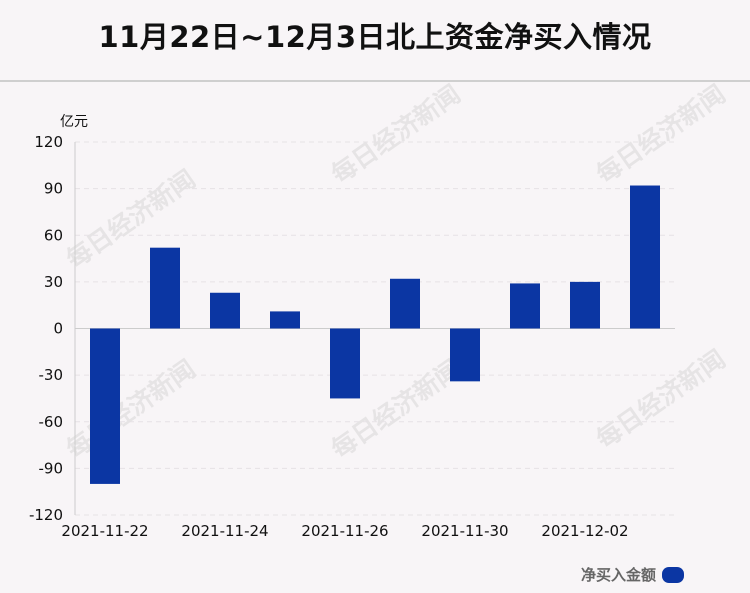  Describe the element at coordinates (104, 531) in the screenshot. I see `x-tick-label: 2021-11-22` at that location.